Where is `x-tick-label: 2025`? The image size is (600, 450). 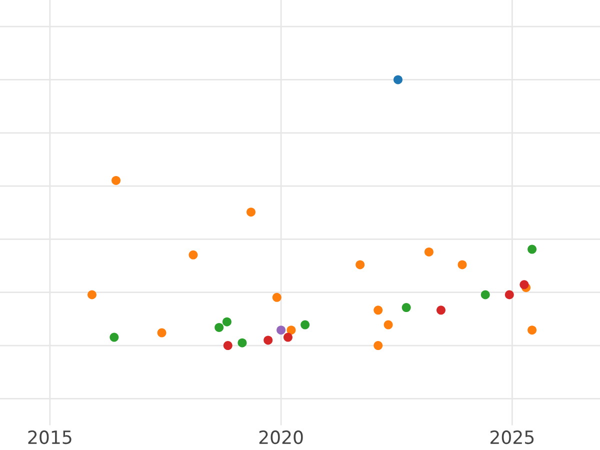
x-tick-label: 2025 is located at coordinates (512, 437).